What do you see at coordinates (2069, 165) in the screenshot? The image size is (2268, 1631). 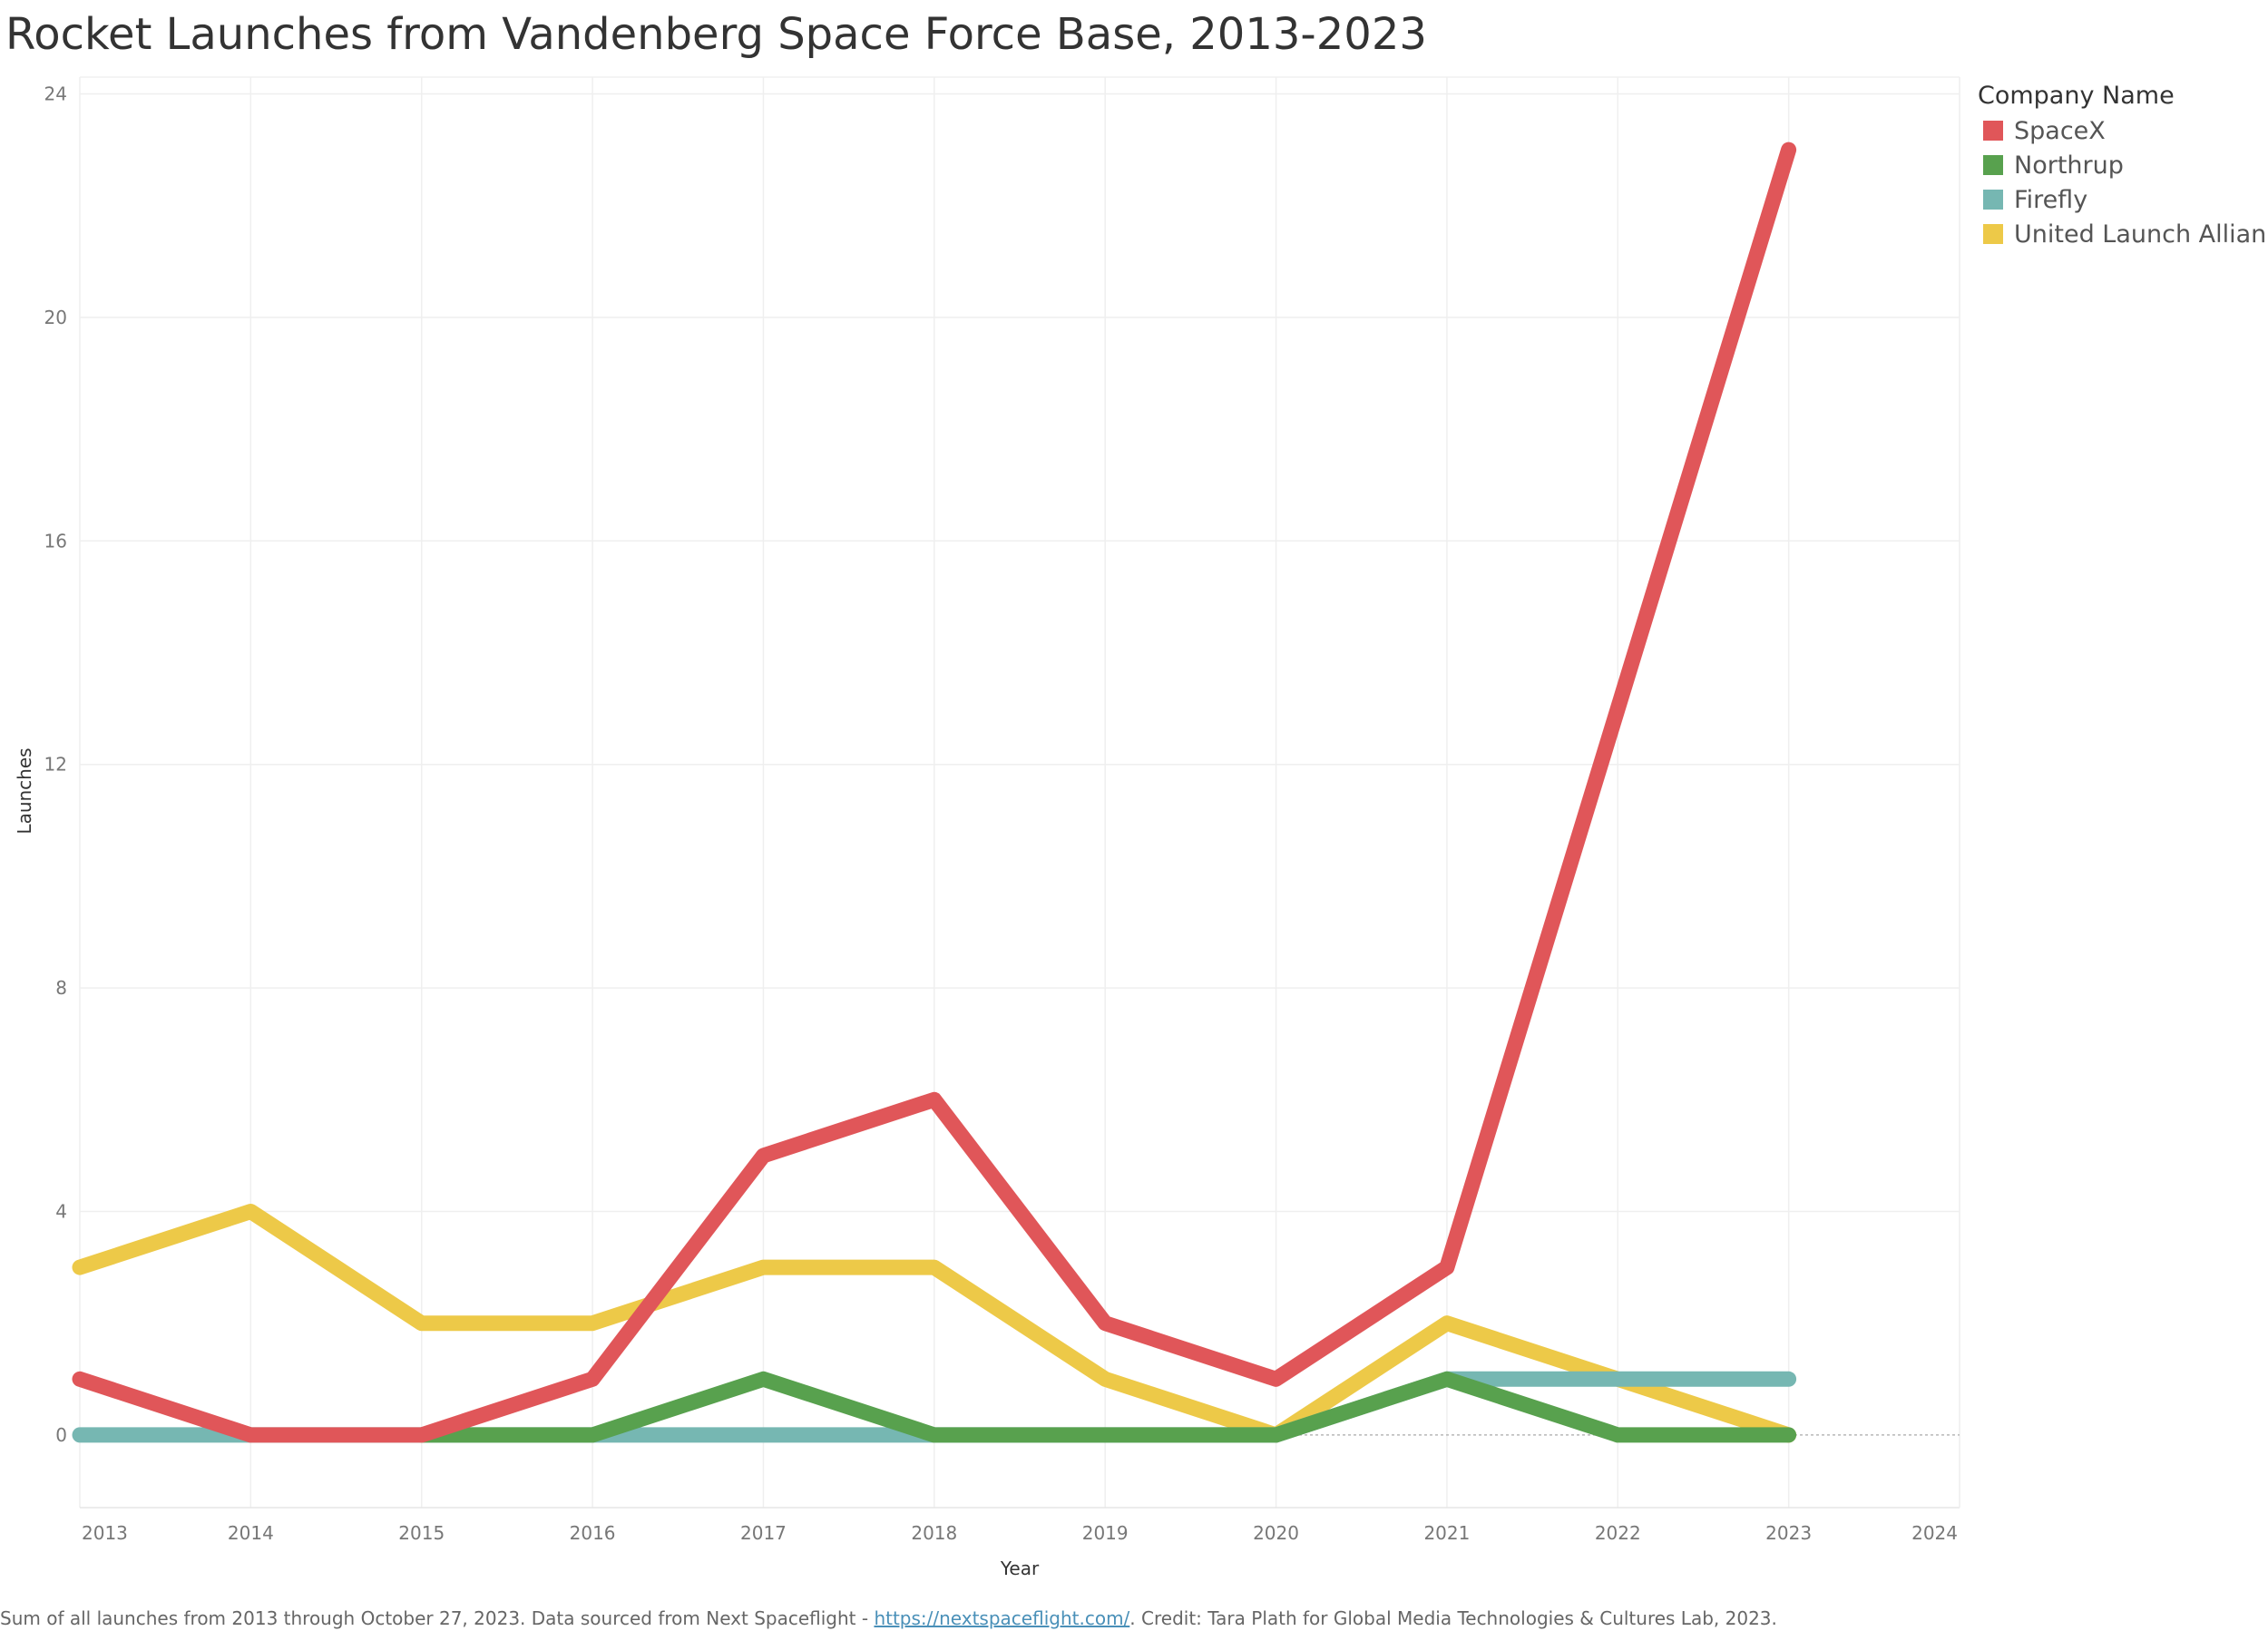 I see `legend-label-northrup: Northrup` at bounding box center [2069, 165].